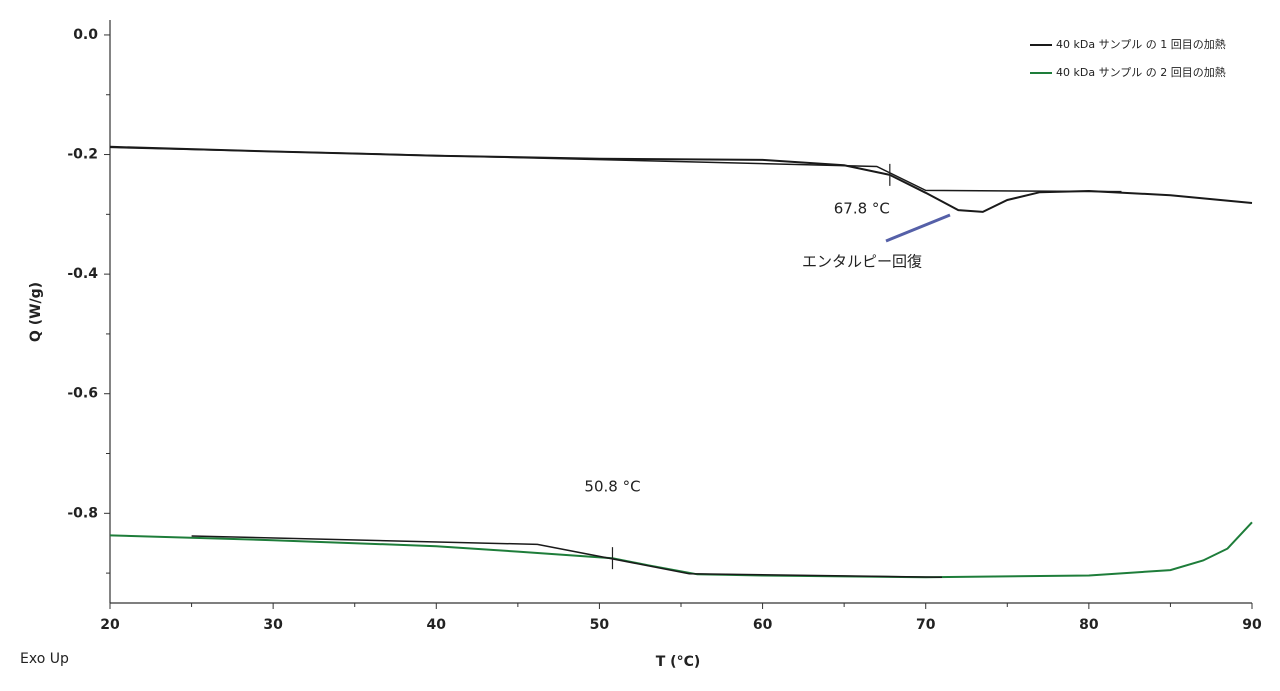 The height and width of the screenshot is (691, 1280). What do you see at coordinates (44, 659) in the screenshot?
I see `exo-up-note: Exo Up` at bounding box center [44, 659].